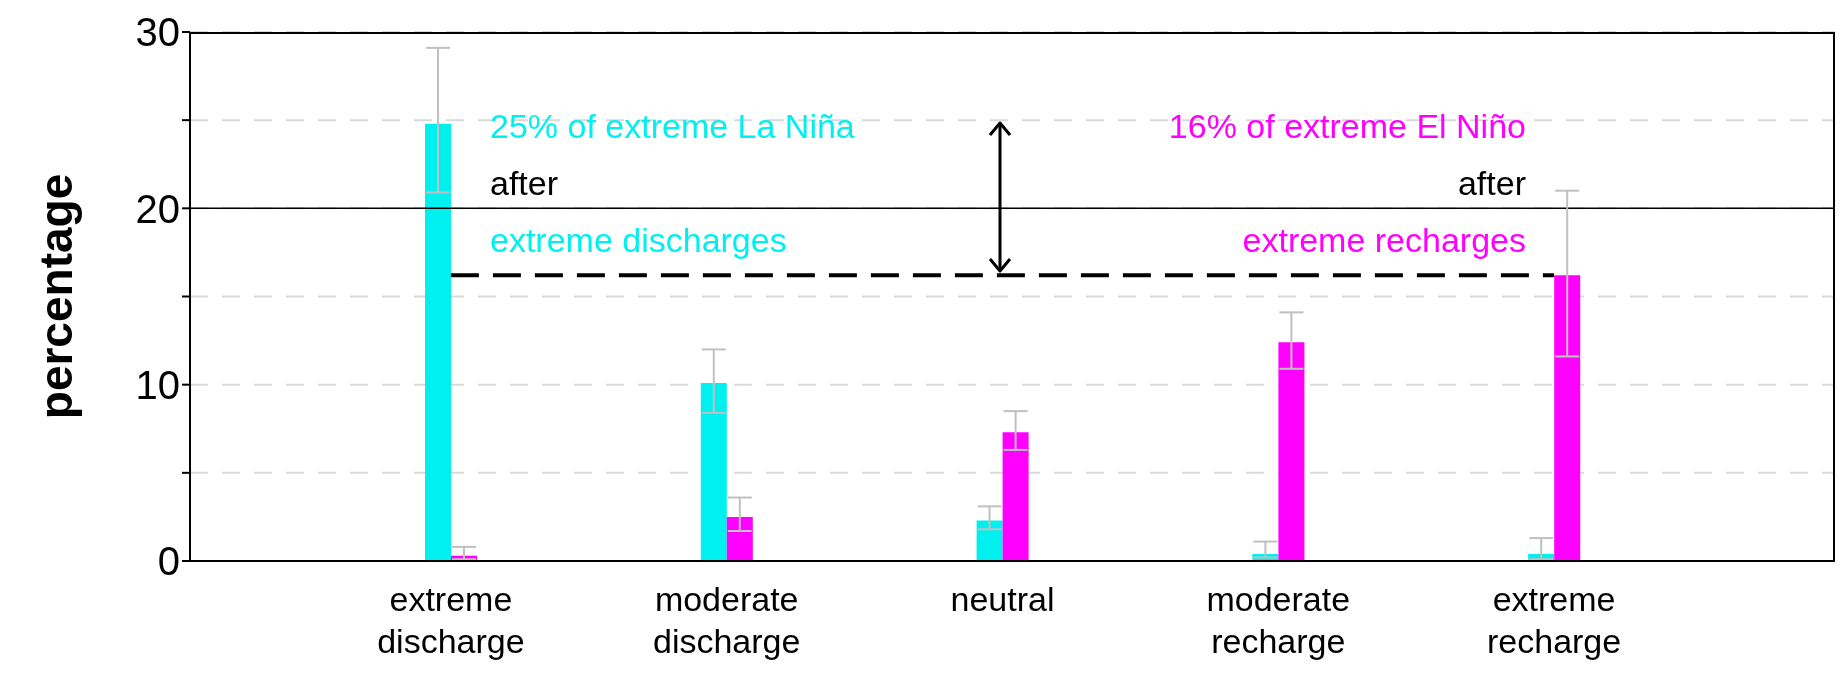  What do you see at coordinates (1383, 240) in the screenshot?
I see `annotation: extreme recharges` at bounding box center [1383, 240].